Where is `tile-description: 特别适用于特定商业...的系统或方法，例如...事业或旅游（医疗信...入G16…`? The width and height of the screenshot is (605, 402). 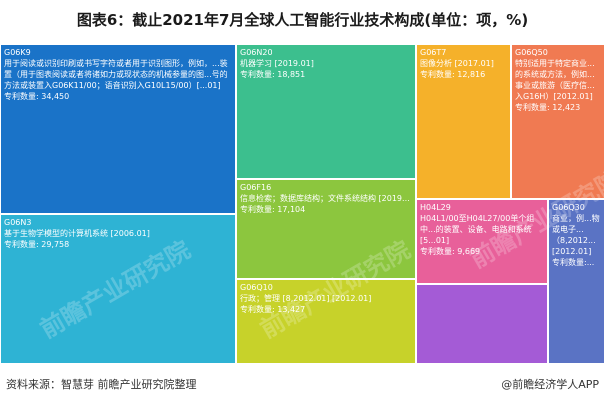 tile-description: 特别适用于特定商业...的系统或方法，例如...事业或旅游（医疗信...入G16… is located at coordinates (555, 80).